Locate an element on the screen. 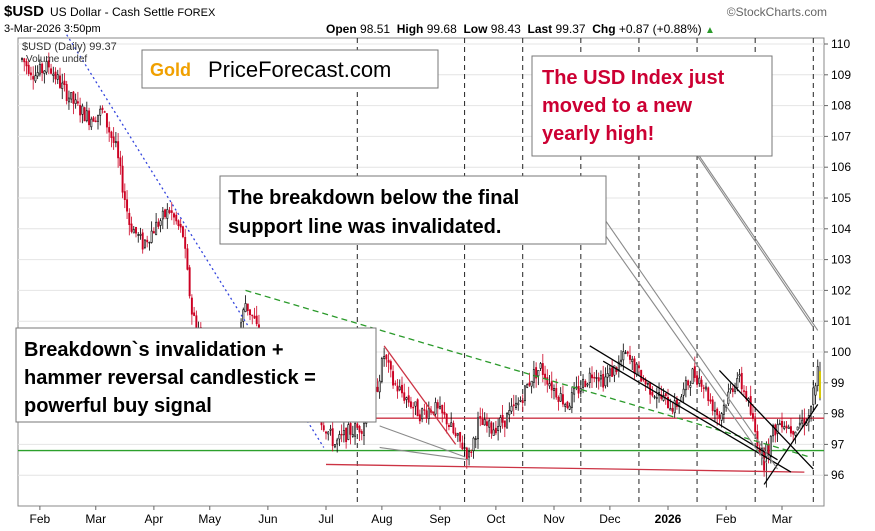 This screenshot has height=531, width=875. high-label: High is located at coordinates (410, 29).